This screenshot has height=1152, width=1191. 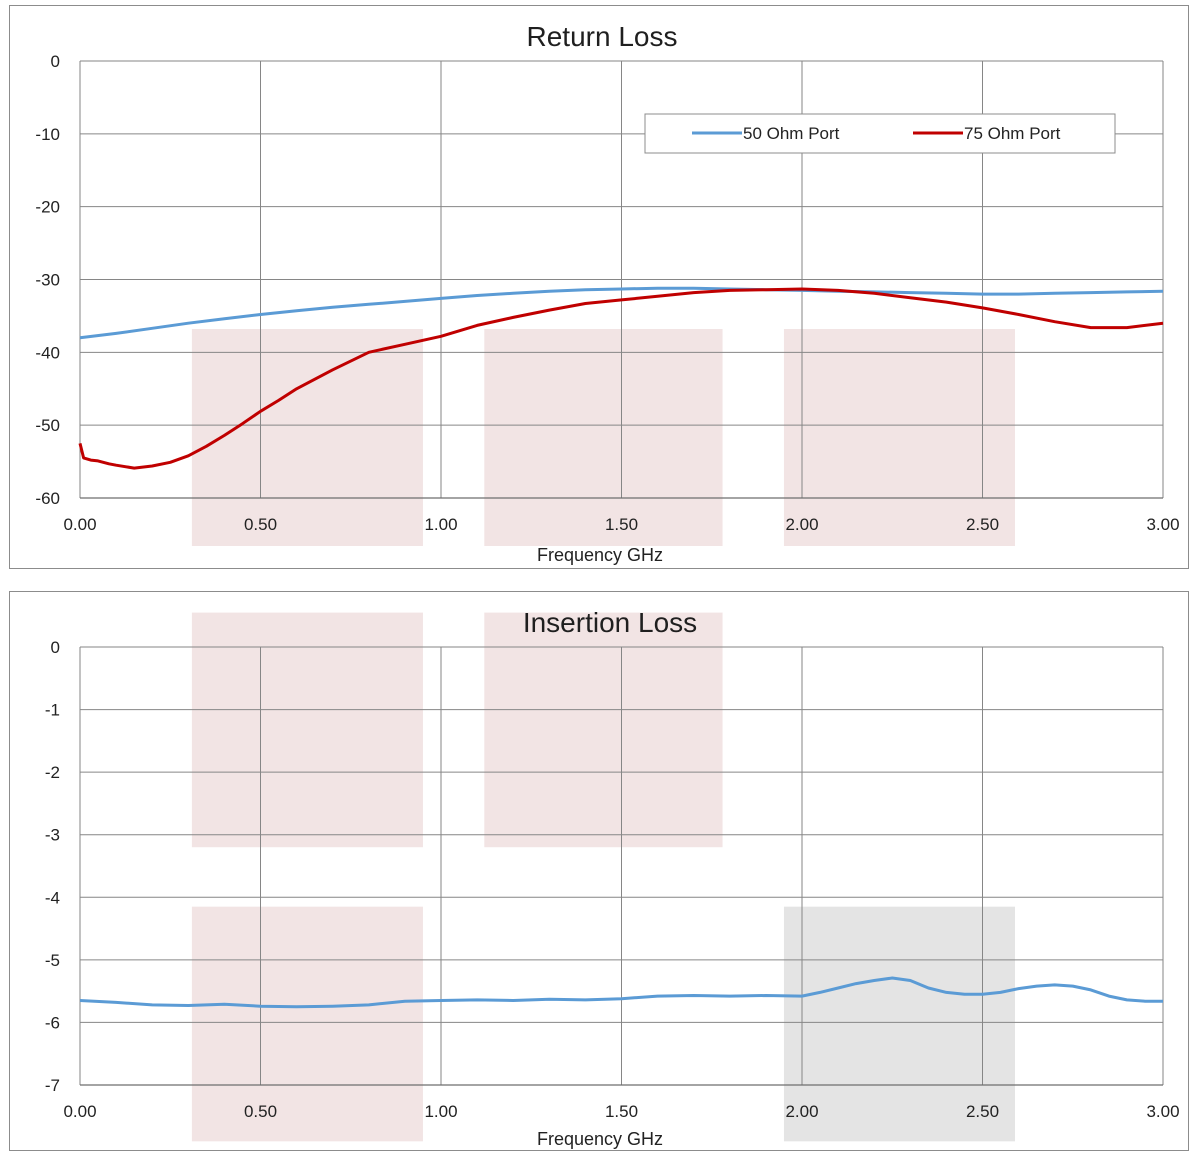 What do you see at coordinates (602, 36) in the screenshot?
I see `chart-title: Return Loss` at bounding box center [602, 36].